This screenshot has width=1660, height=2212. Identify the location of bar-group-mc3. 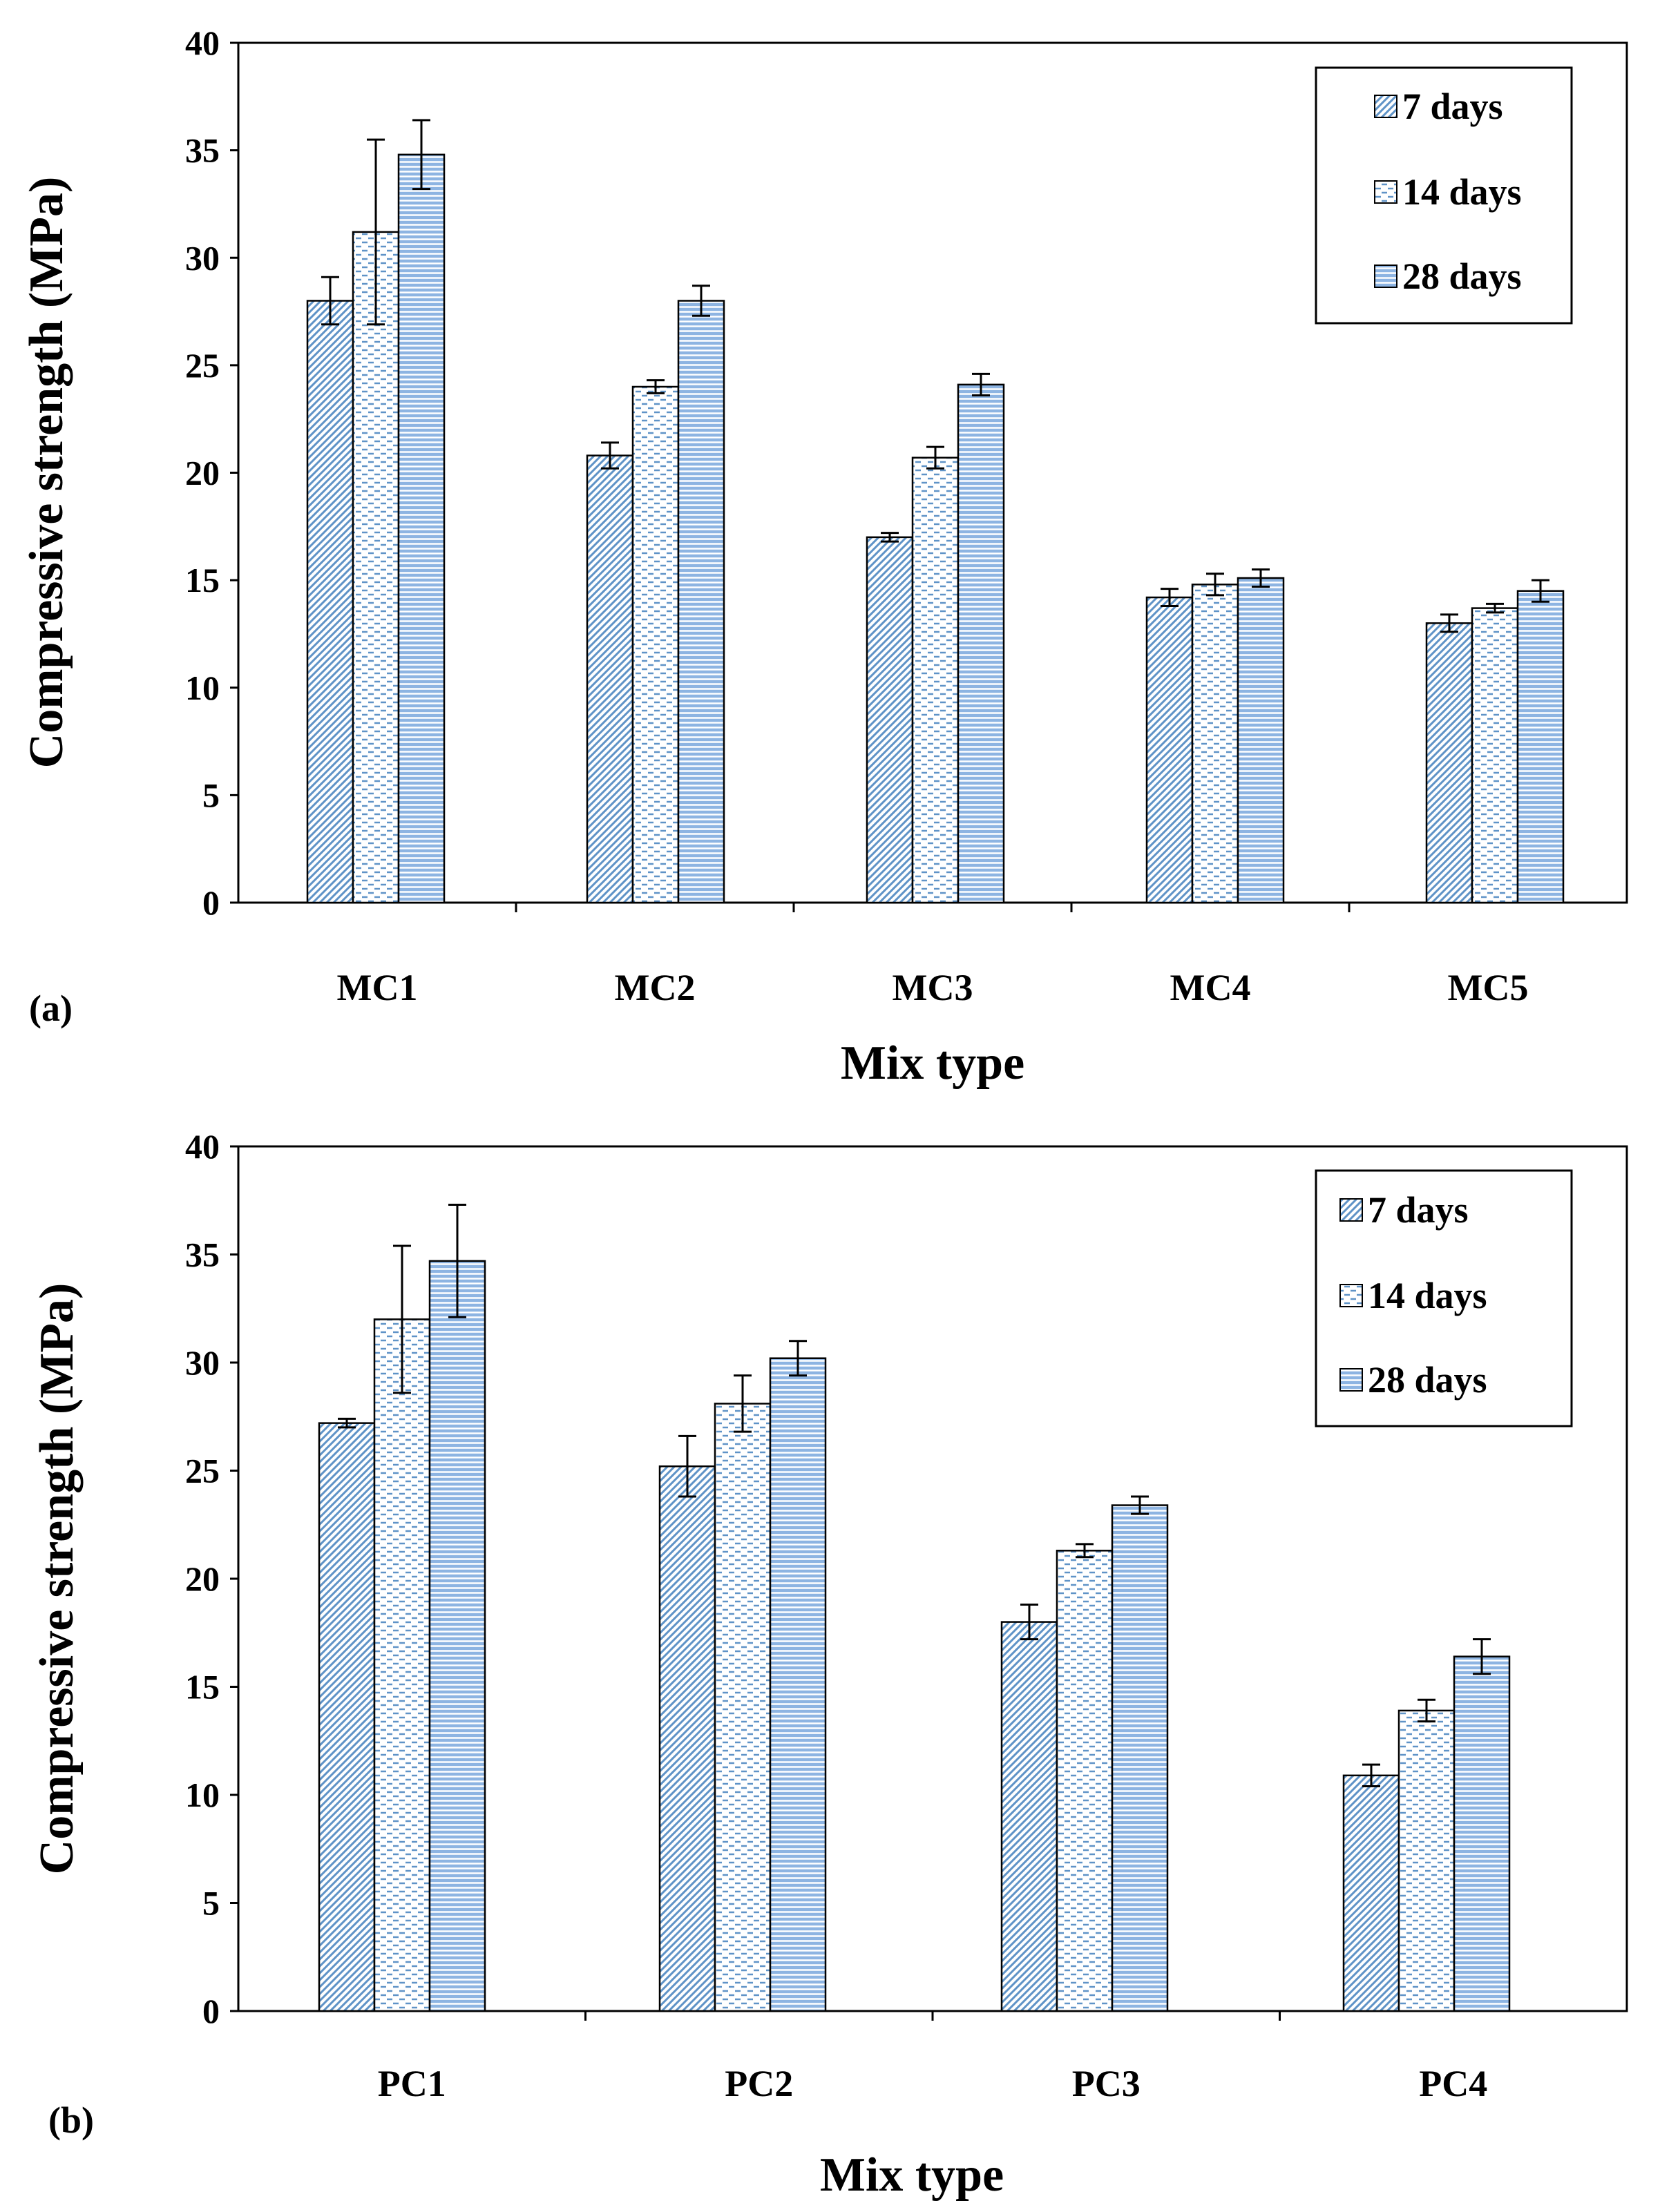
(935, 638).